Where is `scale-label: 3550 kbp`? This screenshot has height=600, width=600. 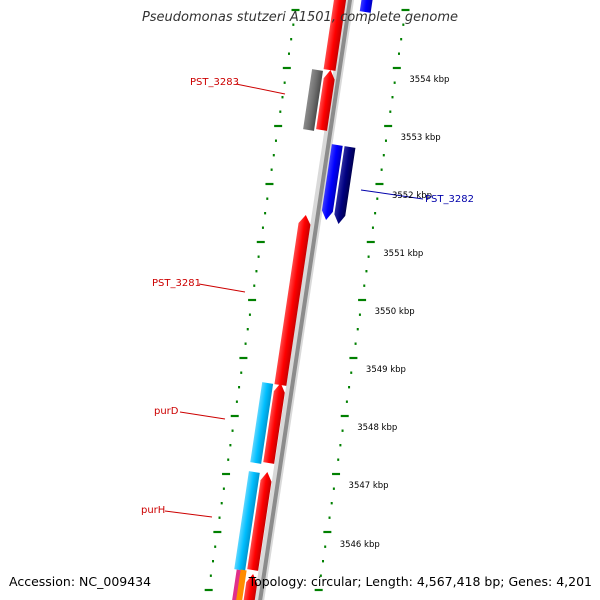
scale-label: 3550 kbp is located at coordinates (395, 312).